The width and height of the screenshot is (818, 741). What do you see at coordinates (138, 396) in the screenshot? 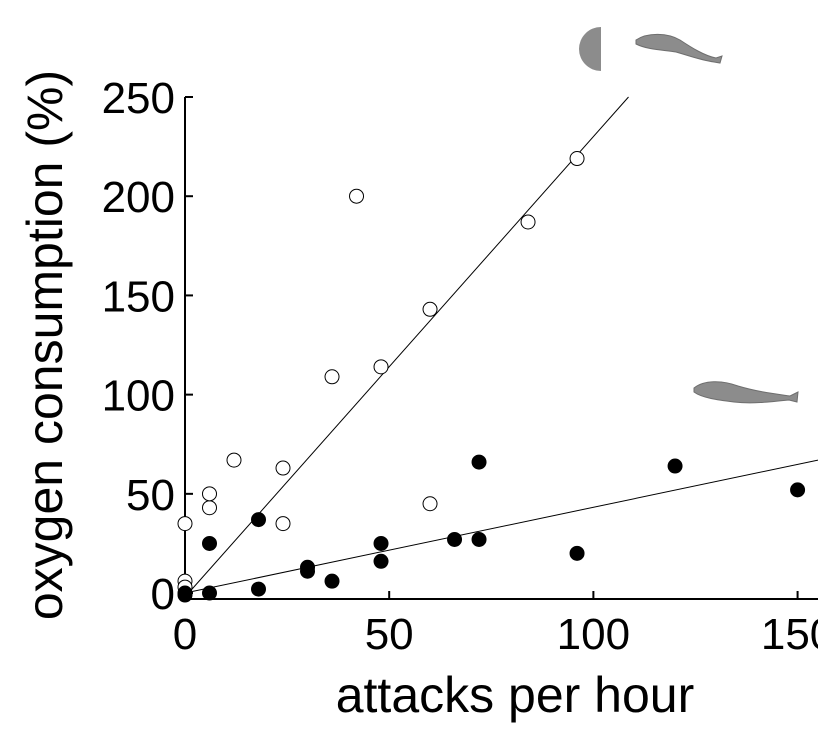
I see `y-tick-label: 100` at bounding box center [138, 396].